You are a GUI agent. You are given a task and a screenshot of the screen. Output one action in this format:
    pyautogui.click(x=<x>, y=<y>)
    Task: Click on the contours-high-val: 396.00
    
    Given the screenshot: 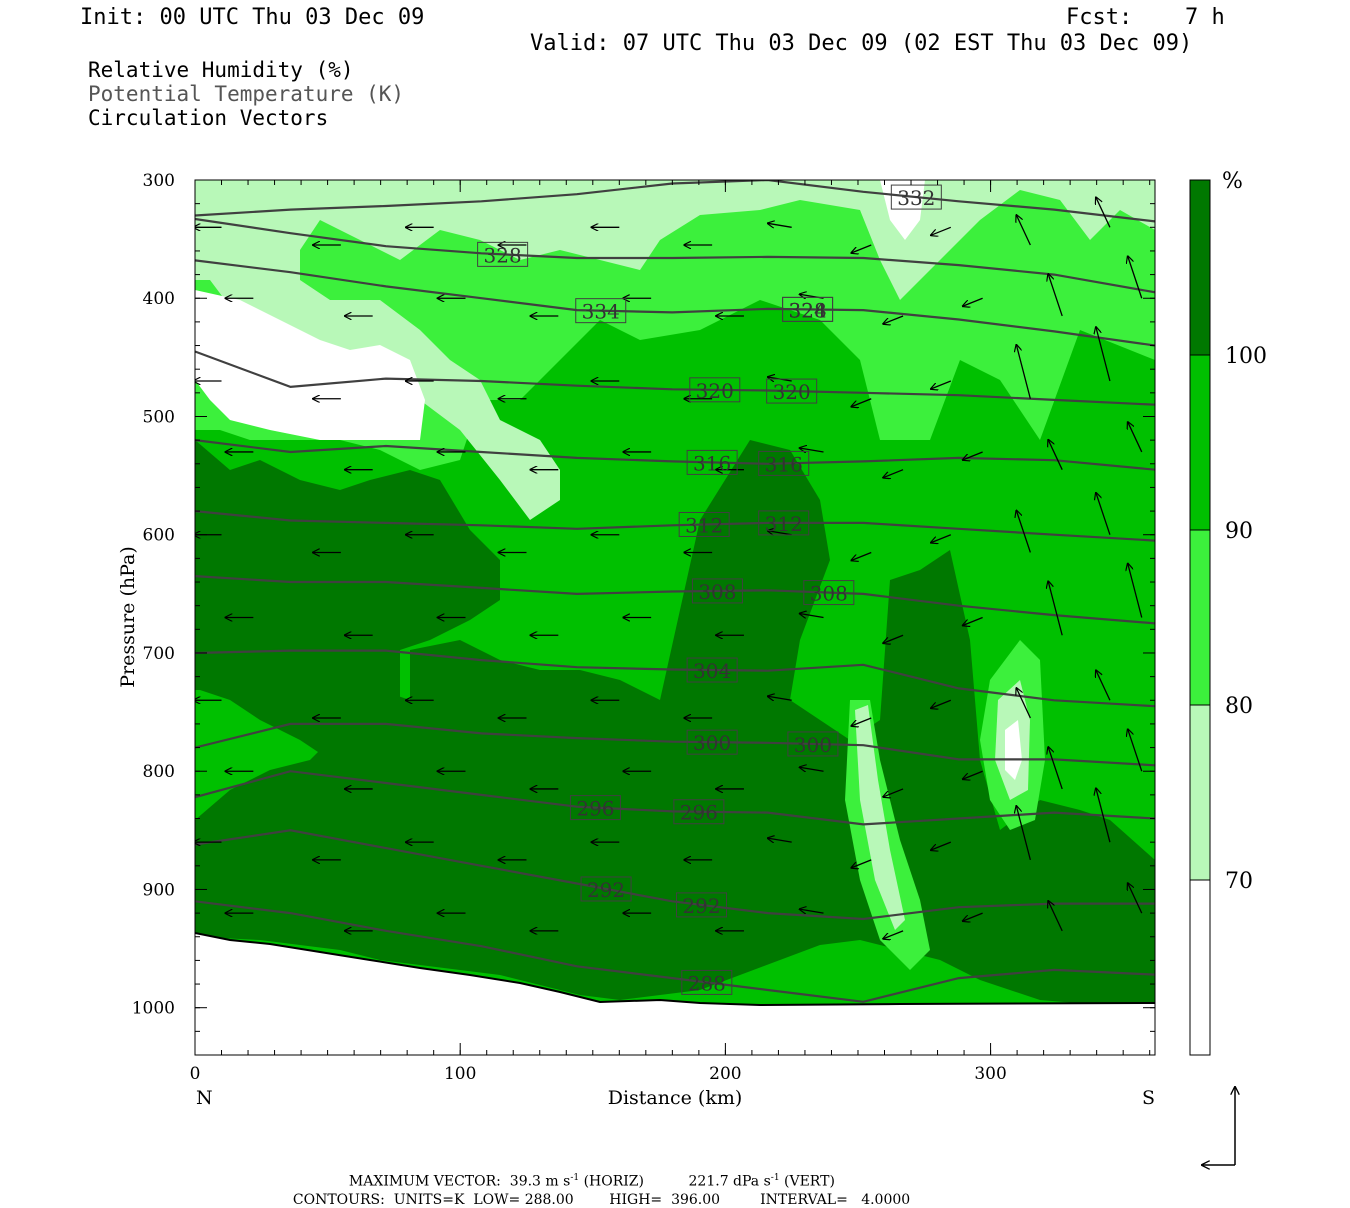 What is the action you would take?
    pyautogui.click(x=696, y=1200)
    